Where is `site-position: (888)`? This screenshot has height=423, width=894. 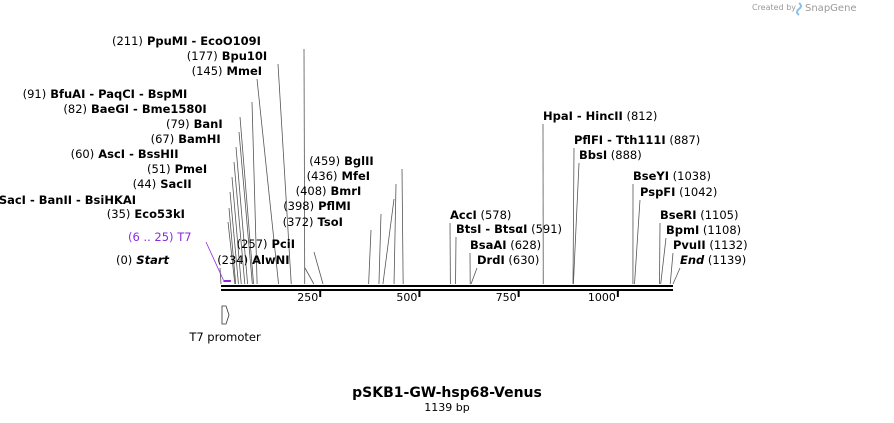 site-position: (888) is located at coordinates (624, 155).